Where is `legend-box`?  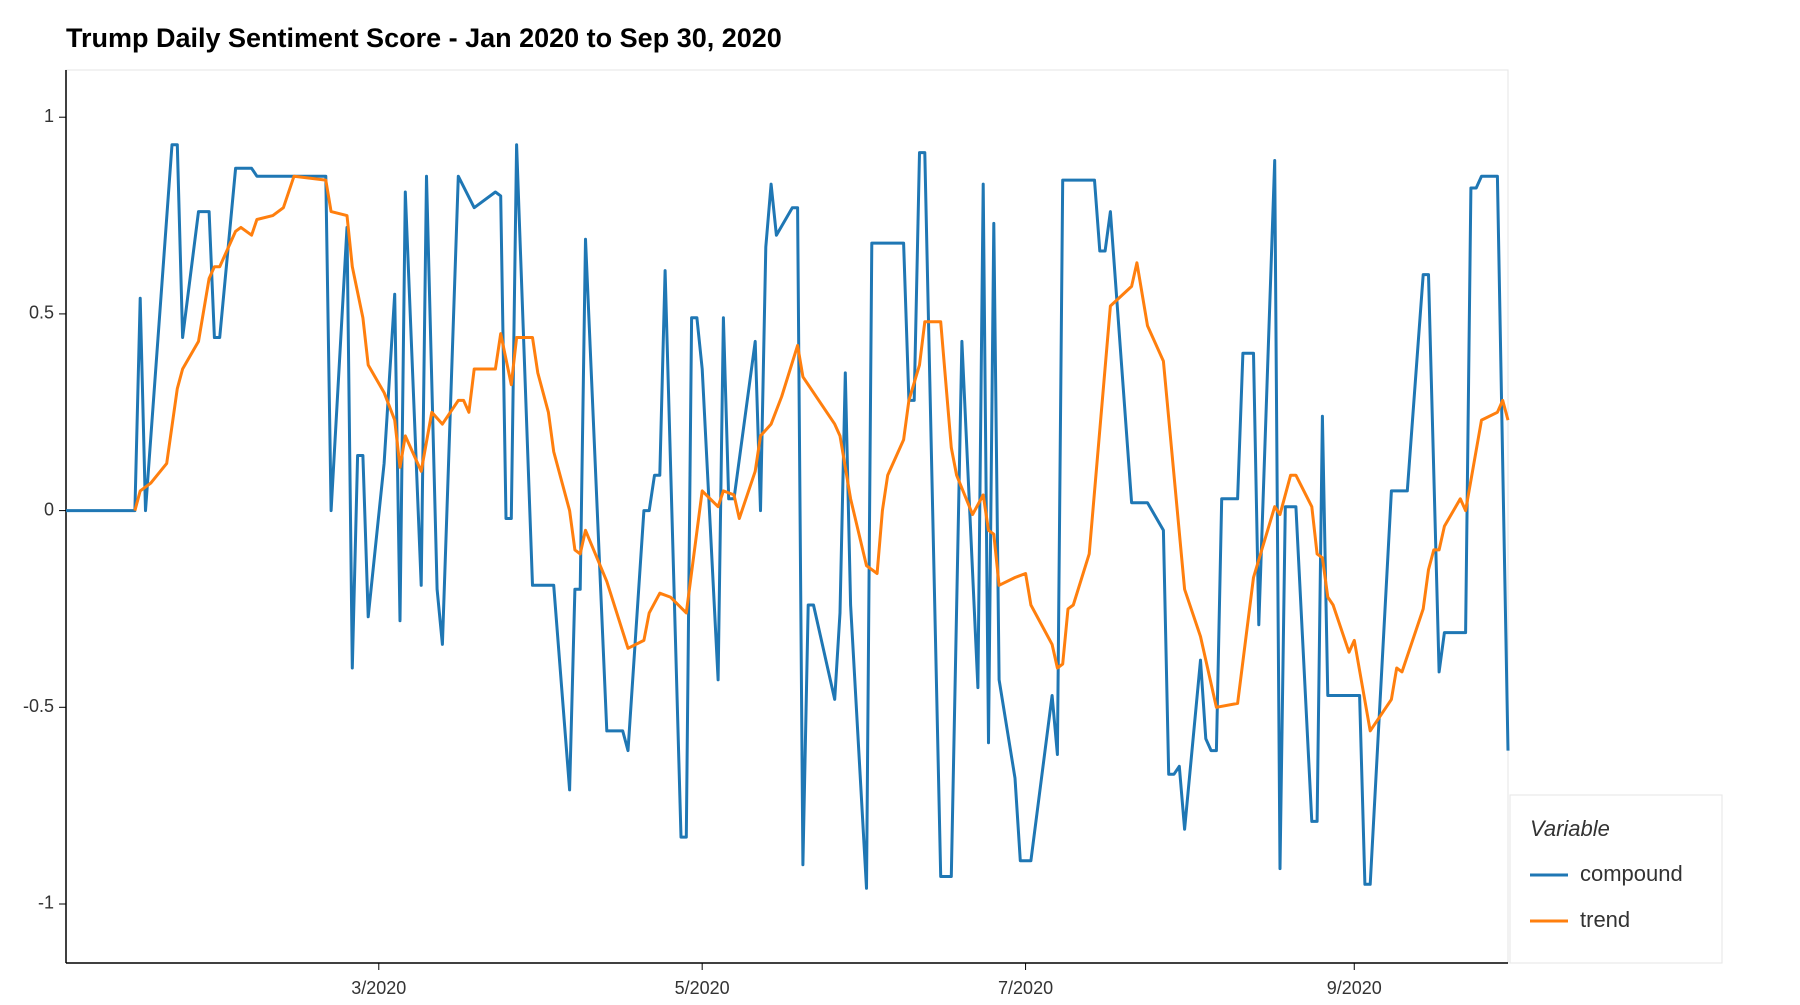 legend-box is located at coordinates (1616, 879).